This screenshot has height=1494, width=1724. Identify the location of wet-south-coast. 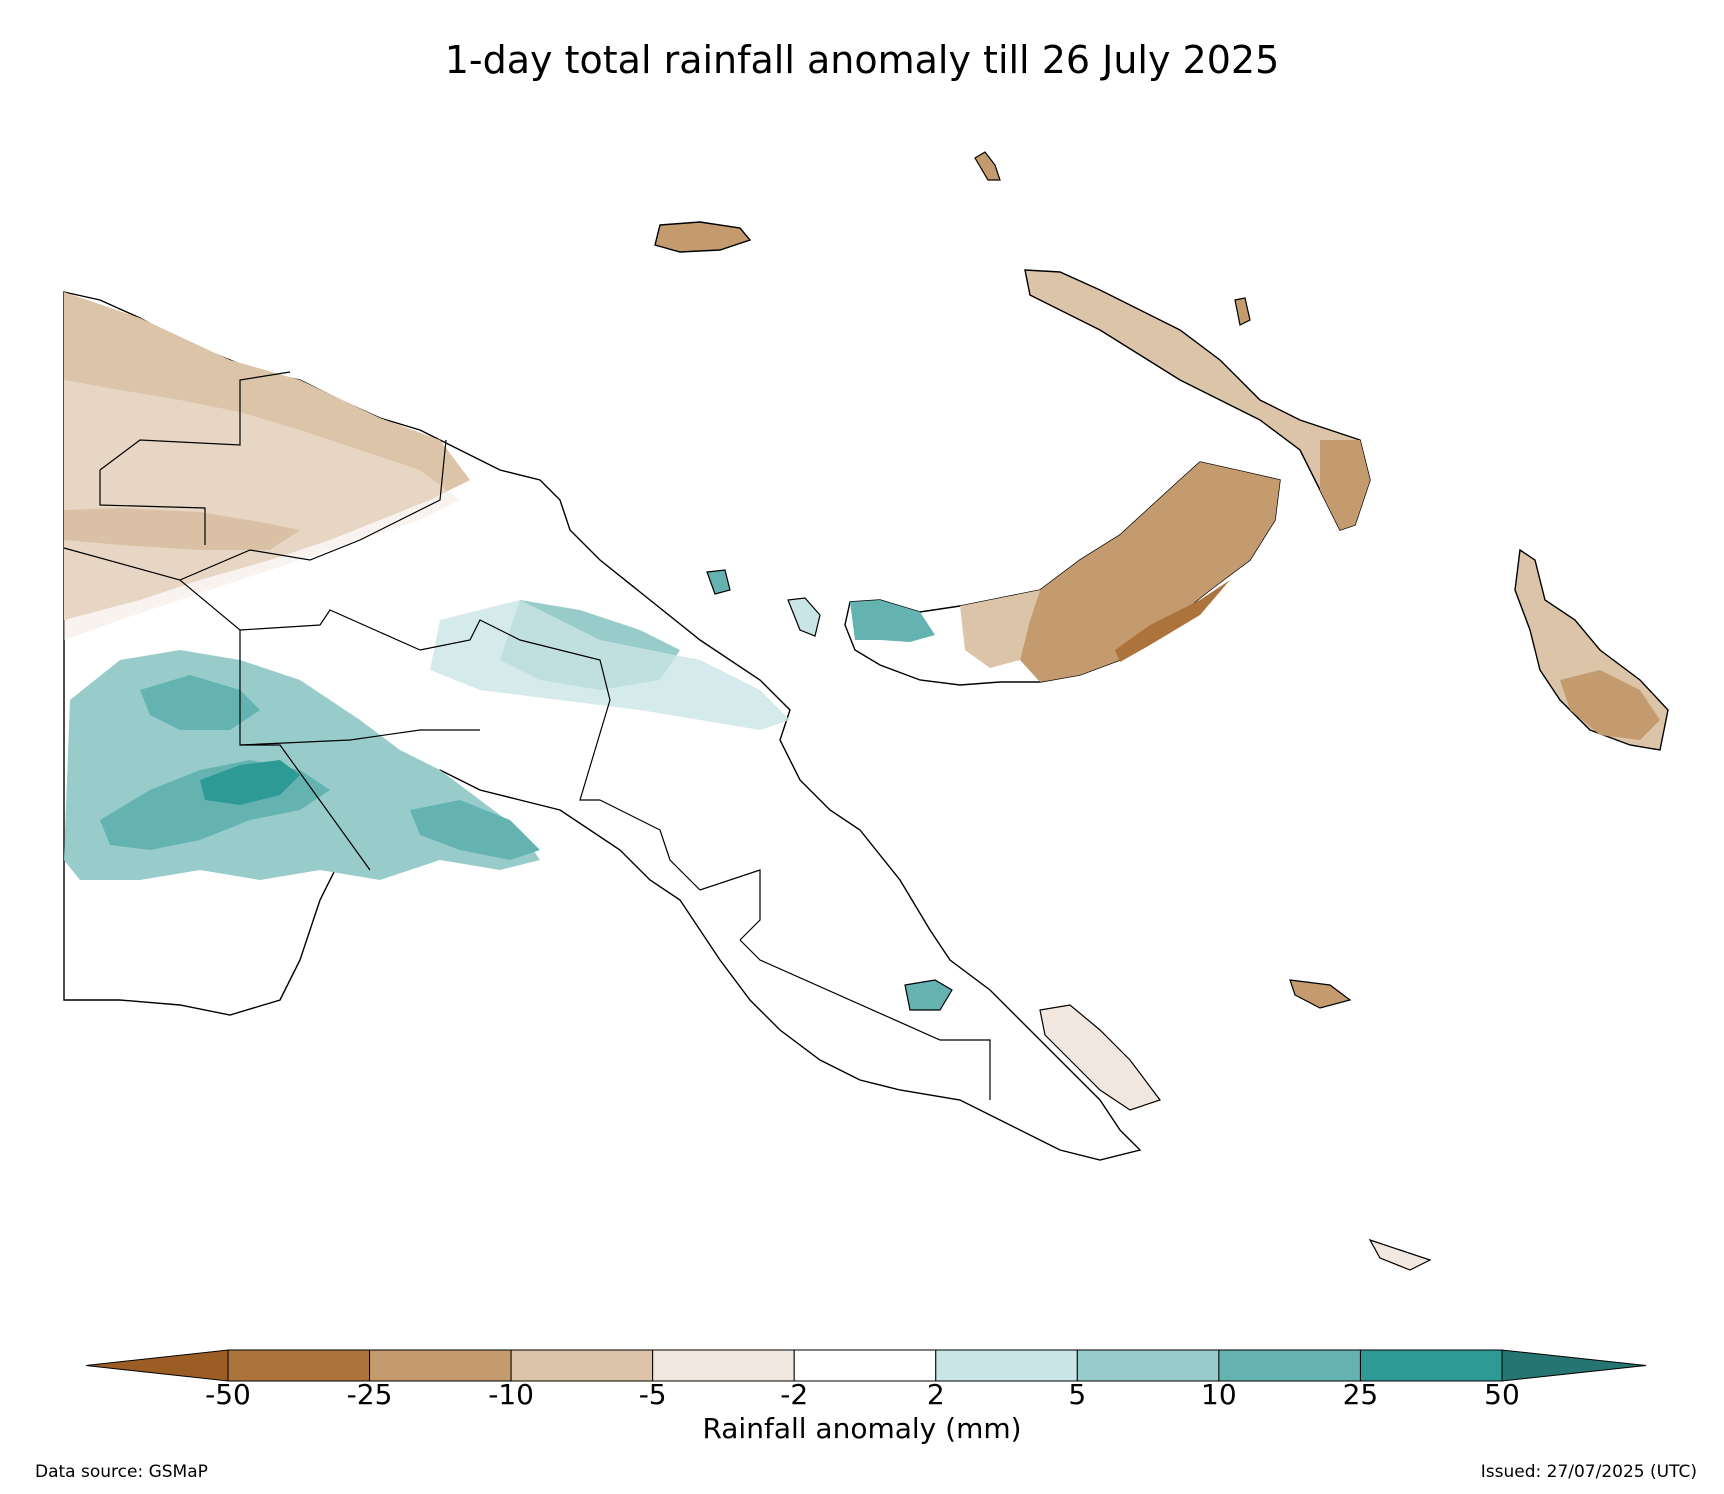
(475, 830).